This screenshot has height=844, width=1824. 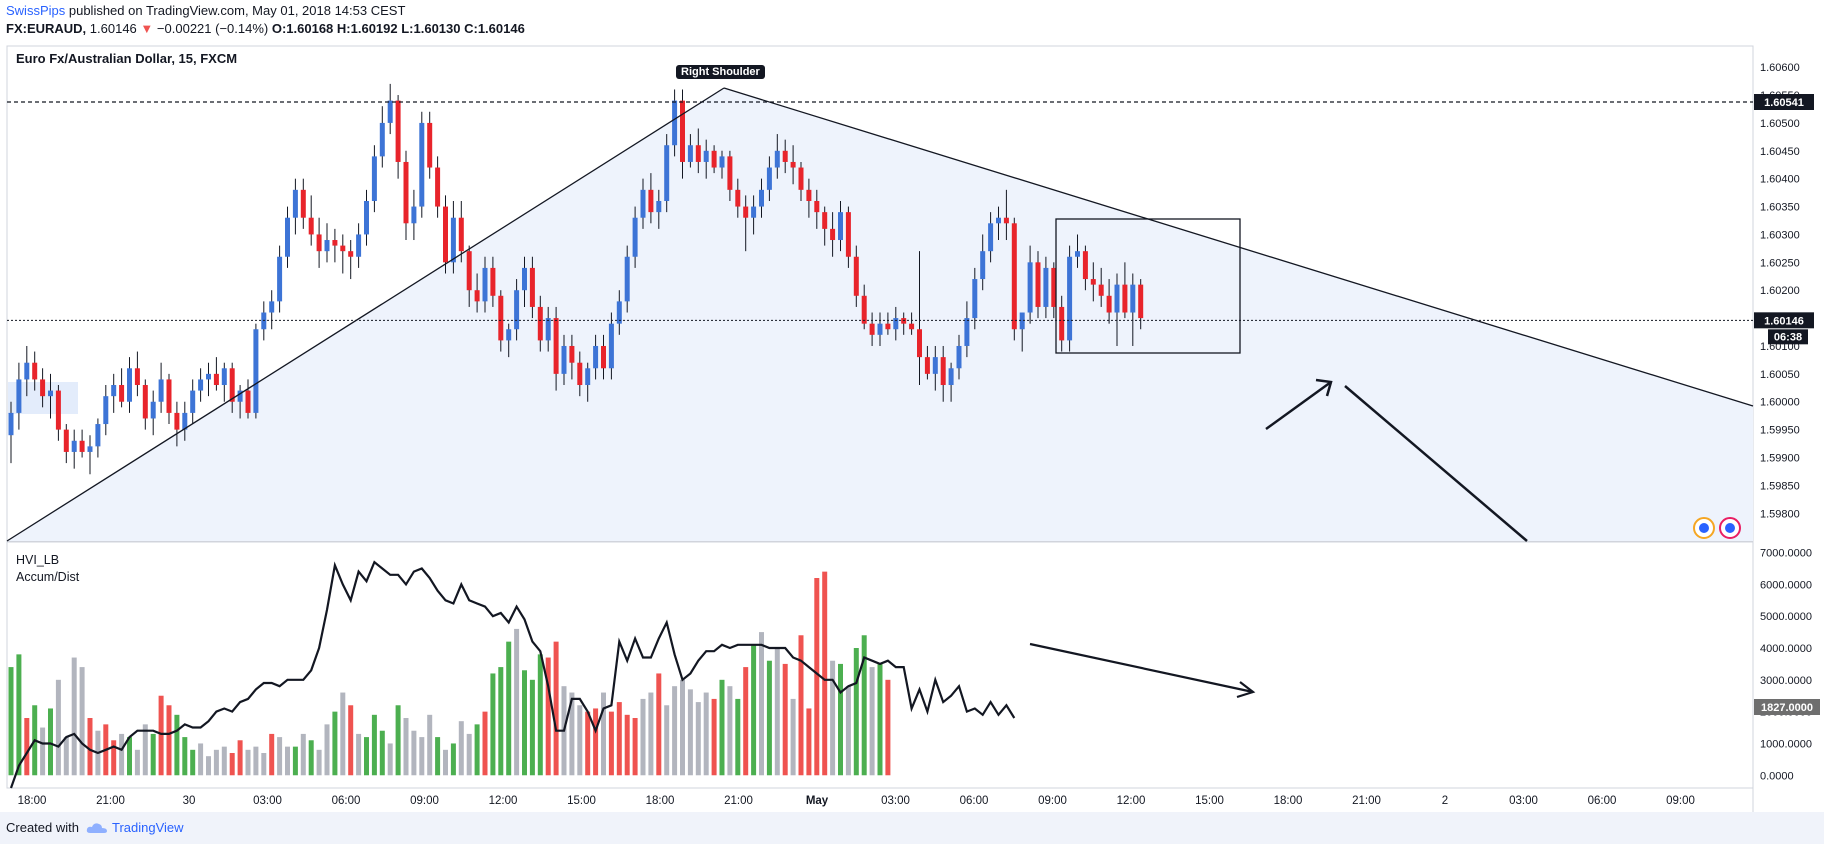 I want to click on price-tick-label: 1.59950, so click(x=1780, y=431).